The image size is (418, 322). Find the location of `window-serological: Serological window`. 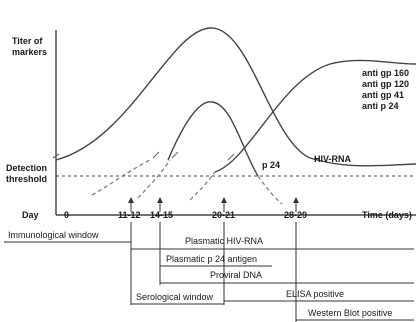

window-serological: Serological window is located at coordinates (175, 297).